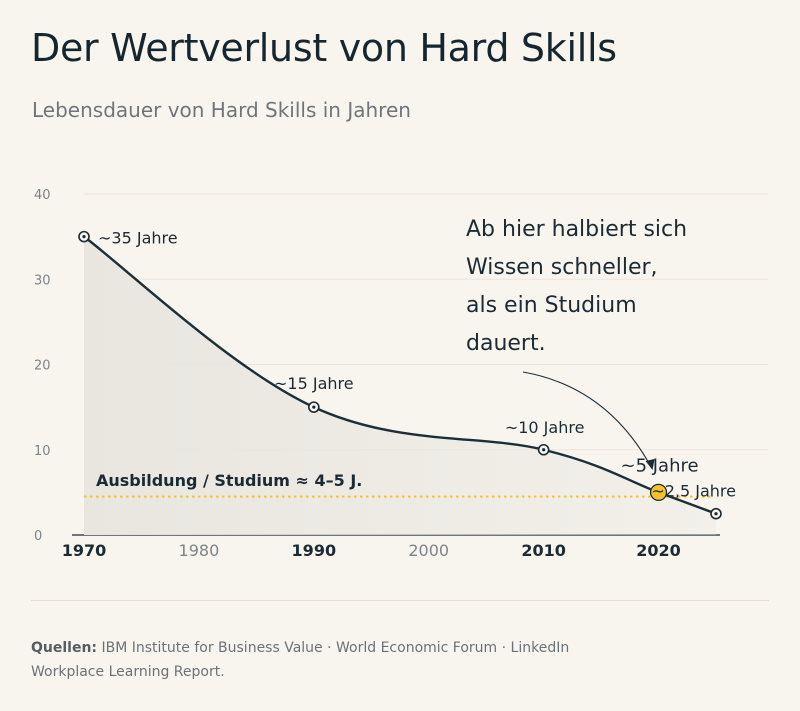 The image size is (800, 711). I want to click on annotation-line-3: als ein Studium, so click(551, 305).